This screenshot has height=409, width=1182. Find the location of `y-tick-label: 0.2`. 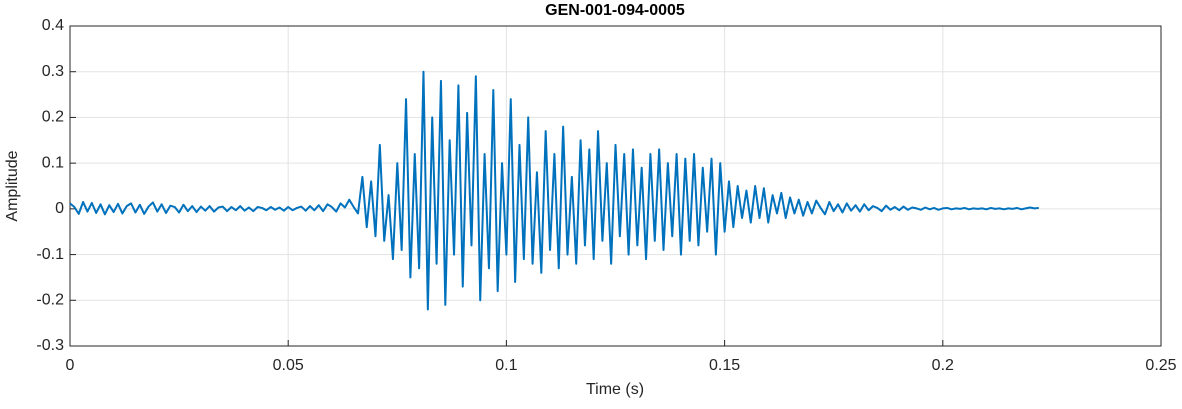

y-tick-label: 0.2 is located at coordinates (53, 117).